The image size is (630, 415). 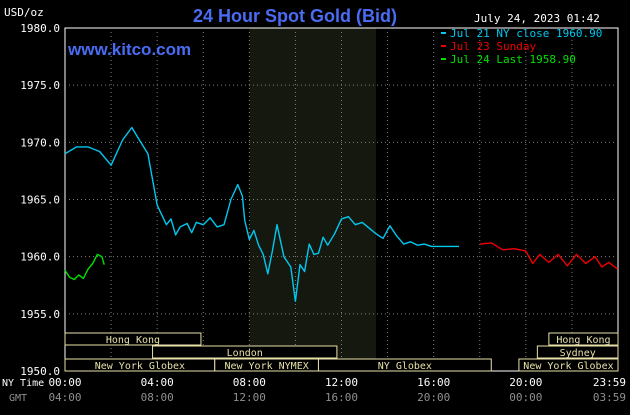 I want to click on x-tick-label-gmt: 16:00, so click(x=341, y=397).